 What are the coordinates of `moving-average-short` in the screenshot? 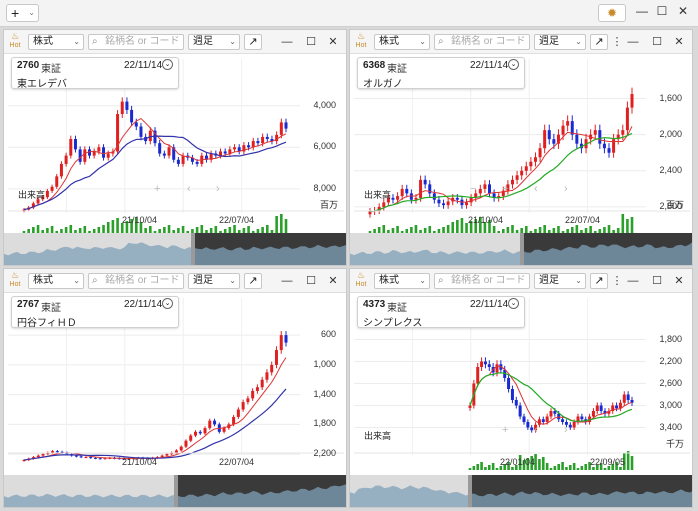 It's located at (551, 395).